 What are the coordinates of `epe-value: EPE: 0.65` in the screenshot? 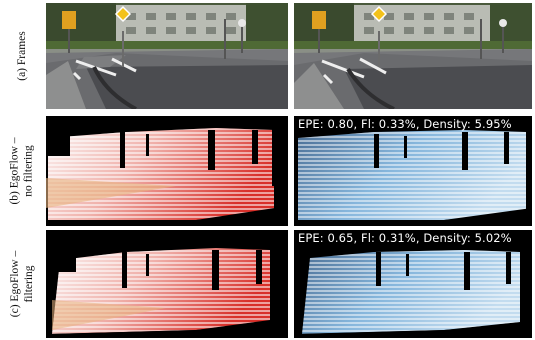 It's located at (326, 238).